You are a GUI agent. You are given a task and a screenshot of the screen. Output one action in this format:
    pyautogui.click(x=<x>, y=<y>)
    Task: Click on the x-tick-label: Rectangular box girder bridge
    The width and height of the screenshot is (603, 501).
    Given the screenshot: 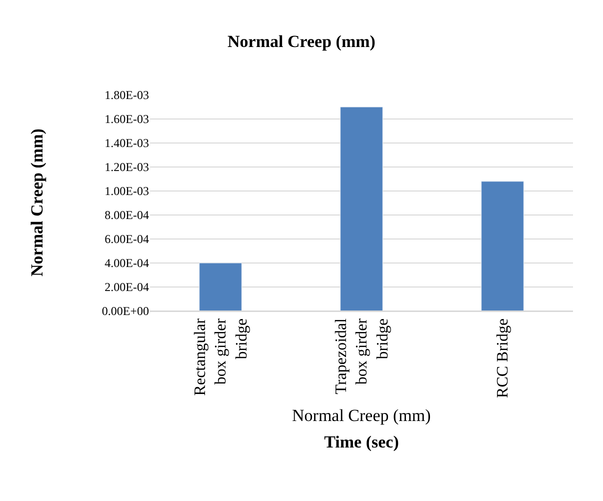 What is the action you would take?
    pyautogui.click(x=221, y=357)
    